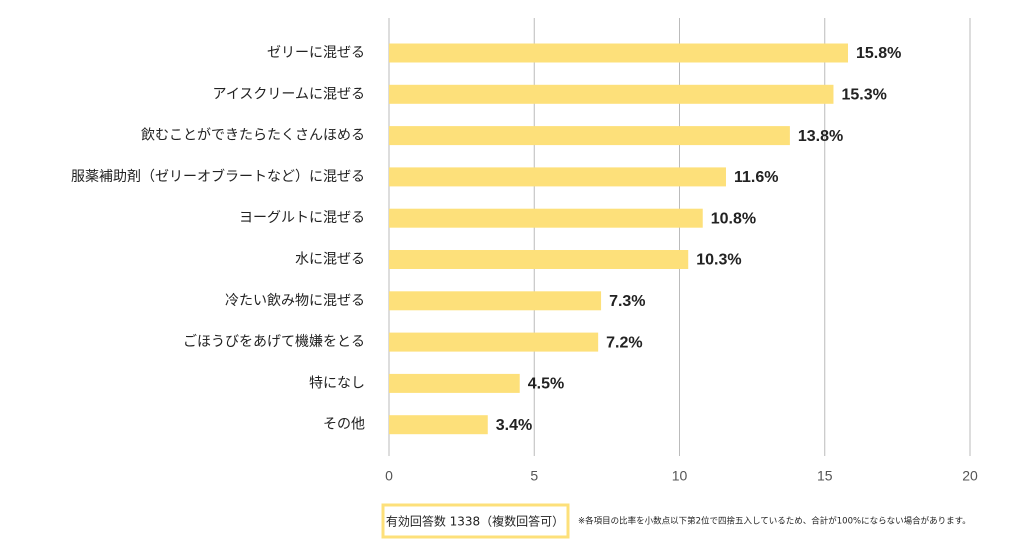  Describe the element at coordinates (733, 218) in the screenshot. I see `value-label: 10.8%` at that location.